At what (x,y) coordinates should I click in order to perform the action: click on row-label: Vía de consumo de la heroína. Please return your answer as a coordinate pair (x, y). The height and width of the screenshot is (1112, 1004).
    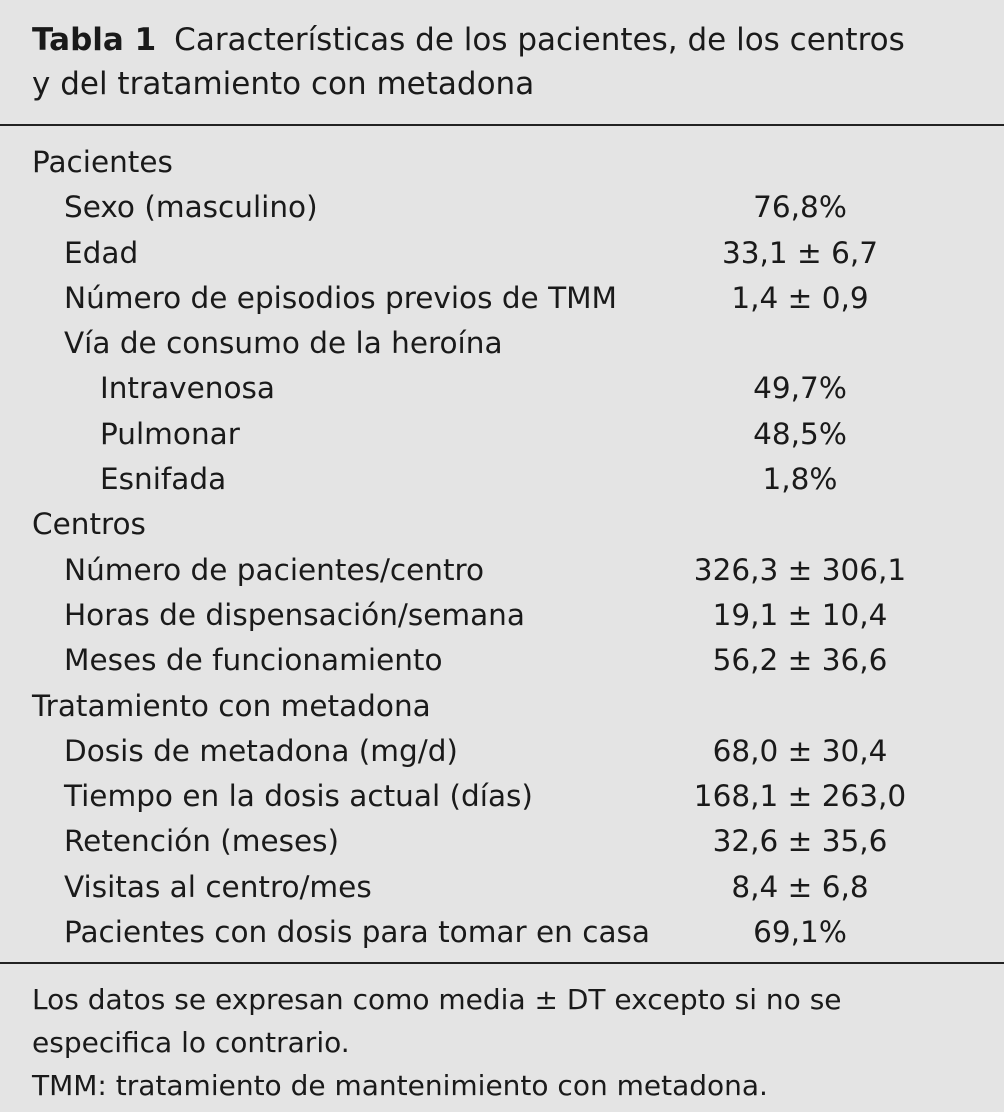
    Looking at the image, I should click on (283, 343).